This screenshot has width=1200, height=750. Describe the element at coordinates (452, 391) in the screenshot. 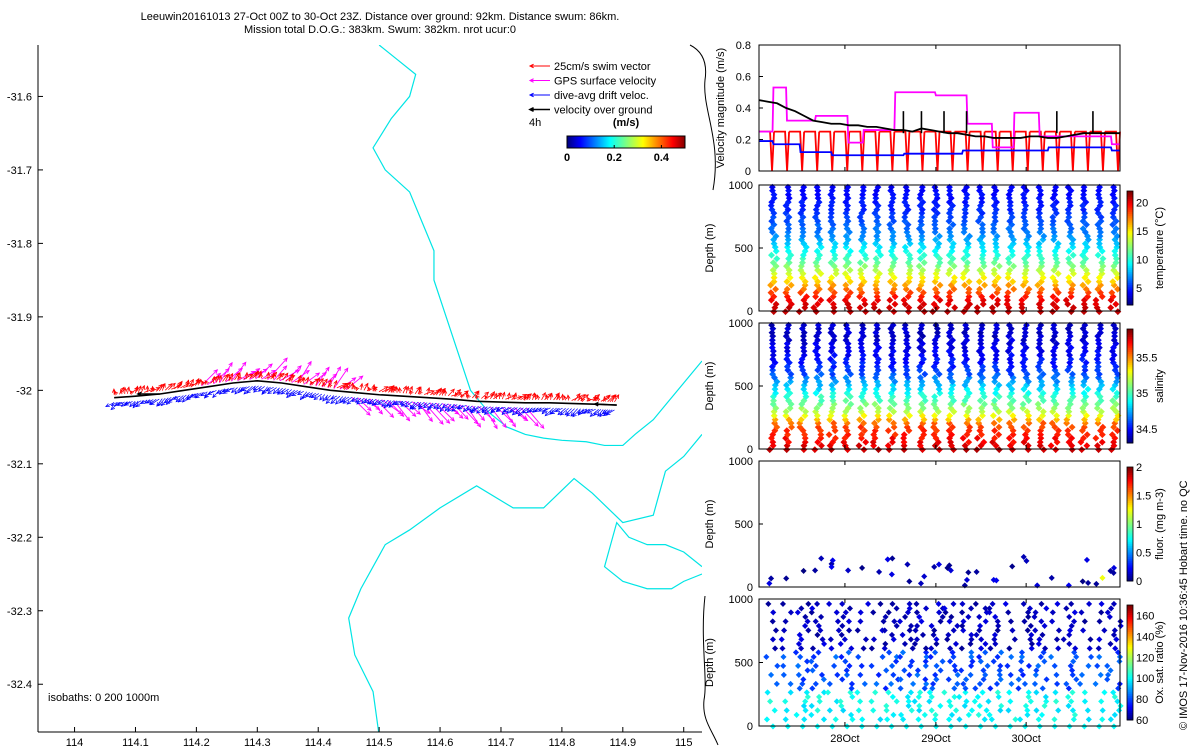

I see `swim-arrow-112-head` at that location.